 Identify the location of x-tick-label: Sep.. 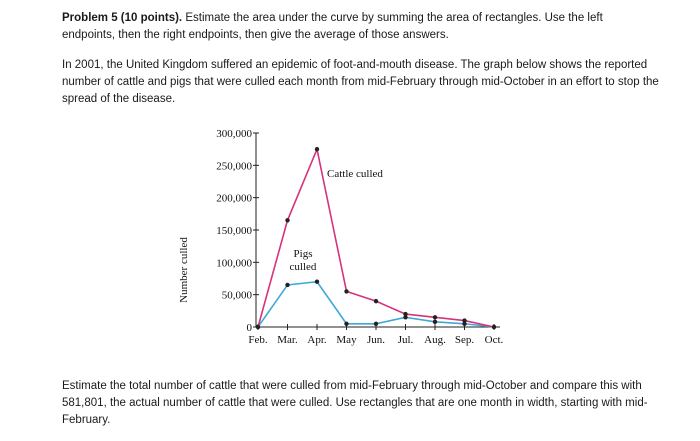
(465, 340).